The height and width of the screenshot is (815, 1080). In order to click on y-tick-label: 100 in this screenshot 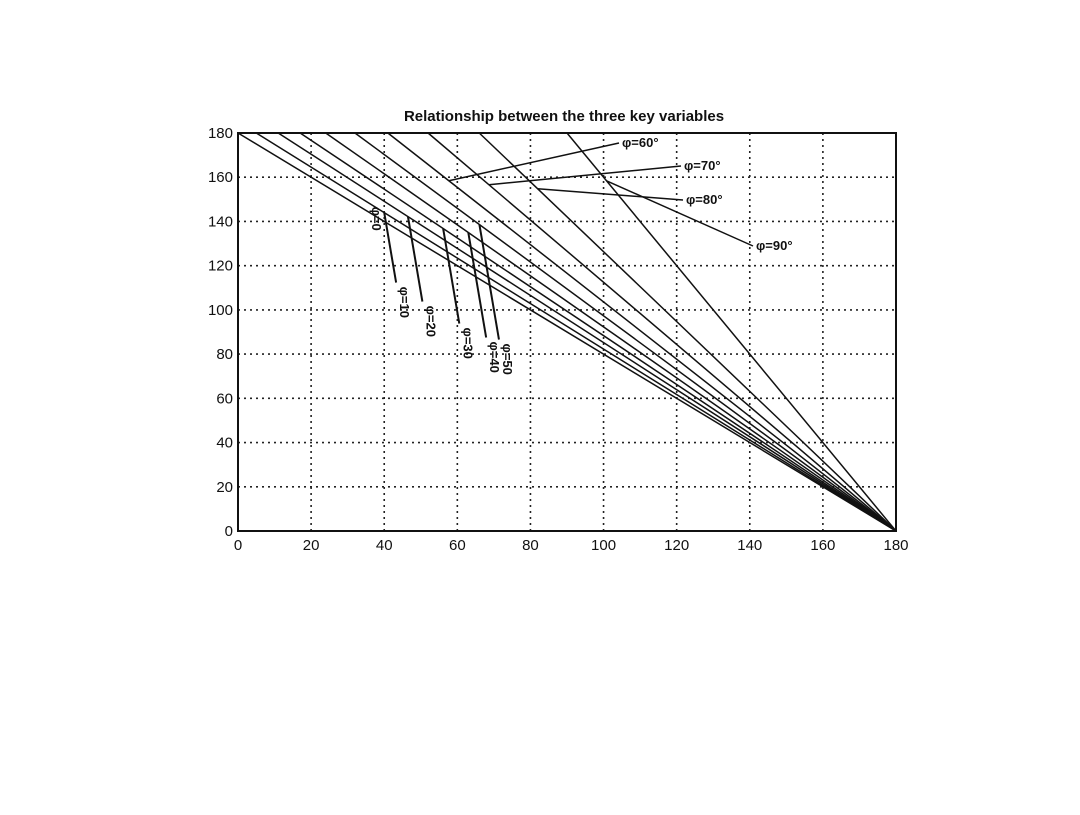, I will do `click(220, 310)`.